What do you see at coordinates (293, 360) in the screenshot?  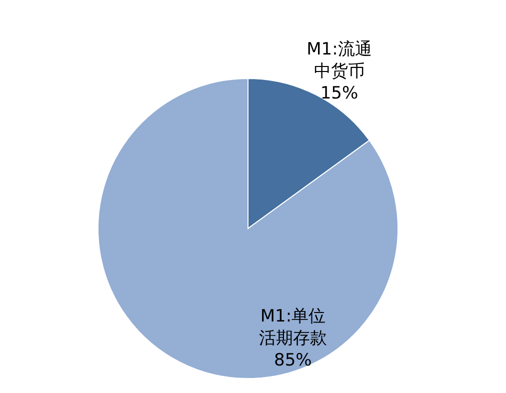 I see `data-label: 85%` at bounding box center [293, 360].